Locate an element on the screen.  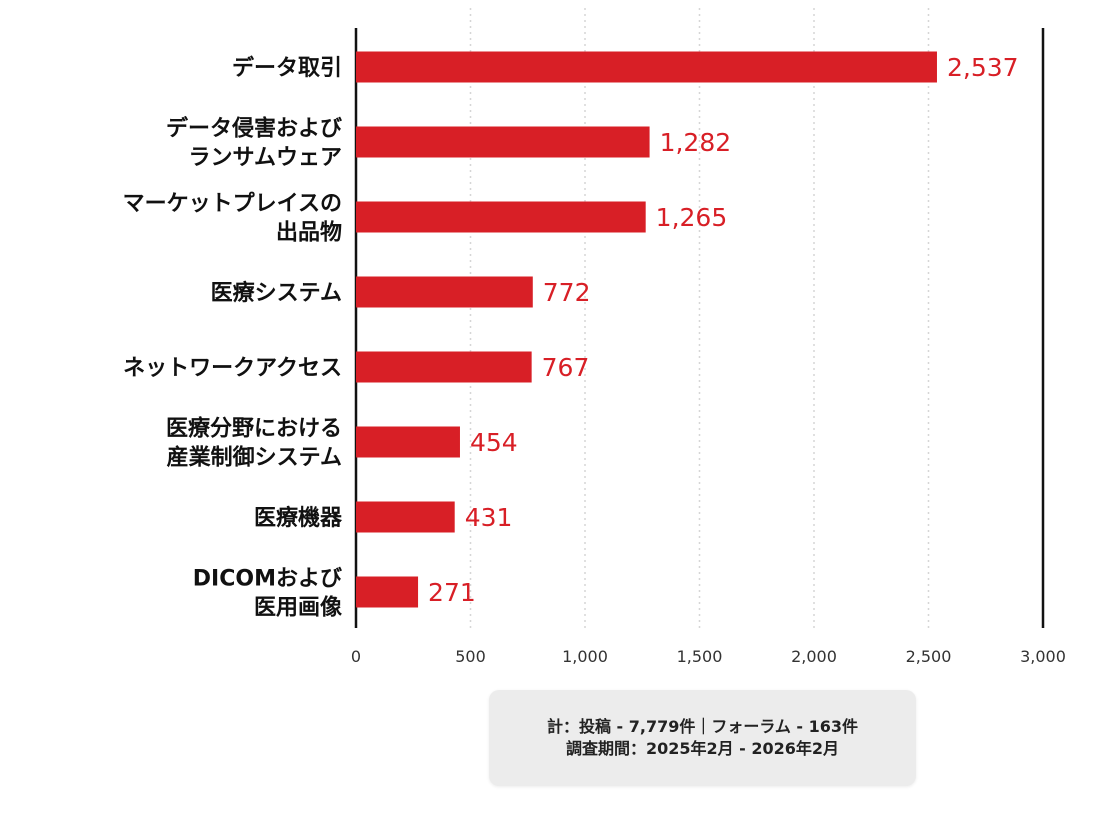
x-tick-label-5: 2,500 is located at coordinates (929, 656).